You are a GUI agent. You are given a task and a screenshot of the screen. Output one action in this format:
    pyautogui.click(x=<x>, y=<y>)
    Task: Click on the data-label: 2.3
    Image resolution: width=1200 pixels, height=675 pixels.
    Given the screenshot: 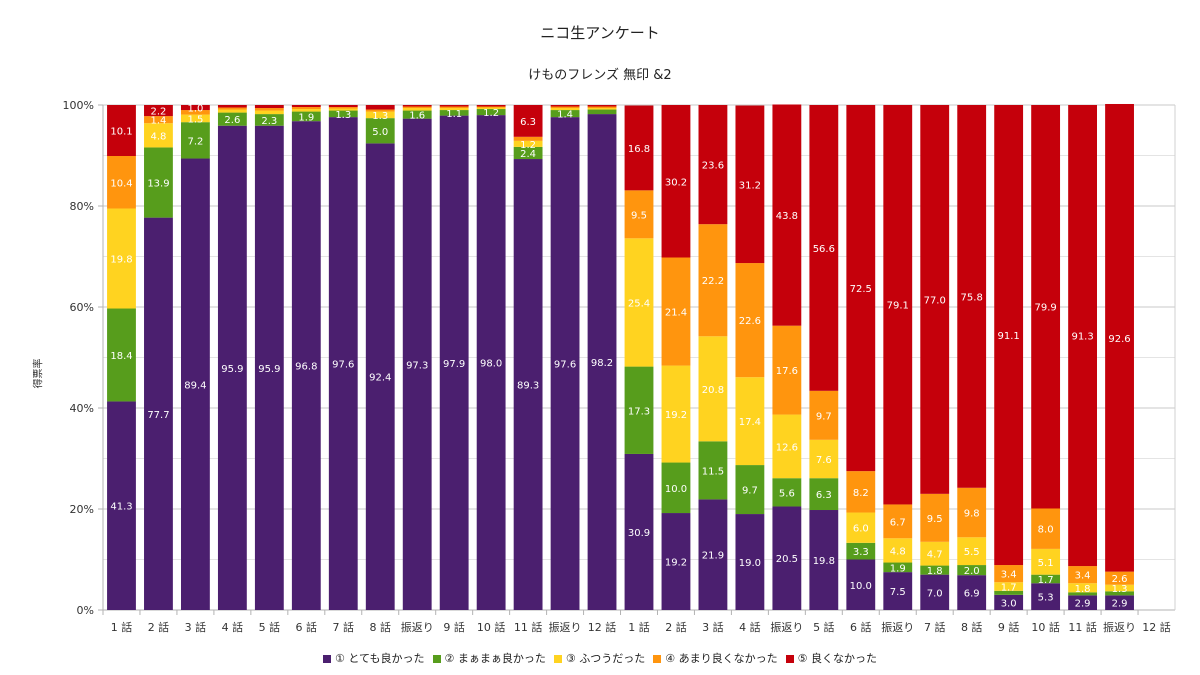 What is the action you would take?
    pyautogui.click(x=269, y=121)
    